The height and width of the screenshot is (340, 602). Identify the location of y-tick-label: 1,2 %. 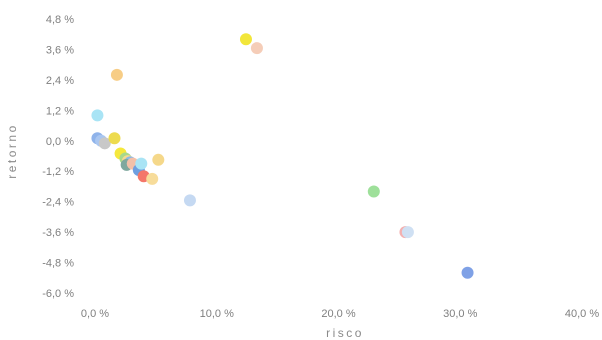
(60, 111).